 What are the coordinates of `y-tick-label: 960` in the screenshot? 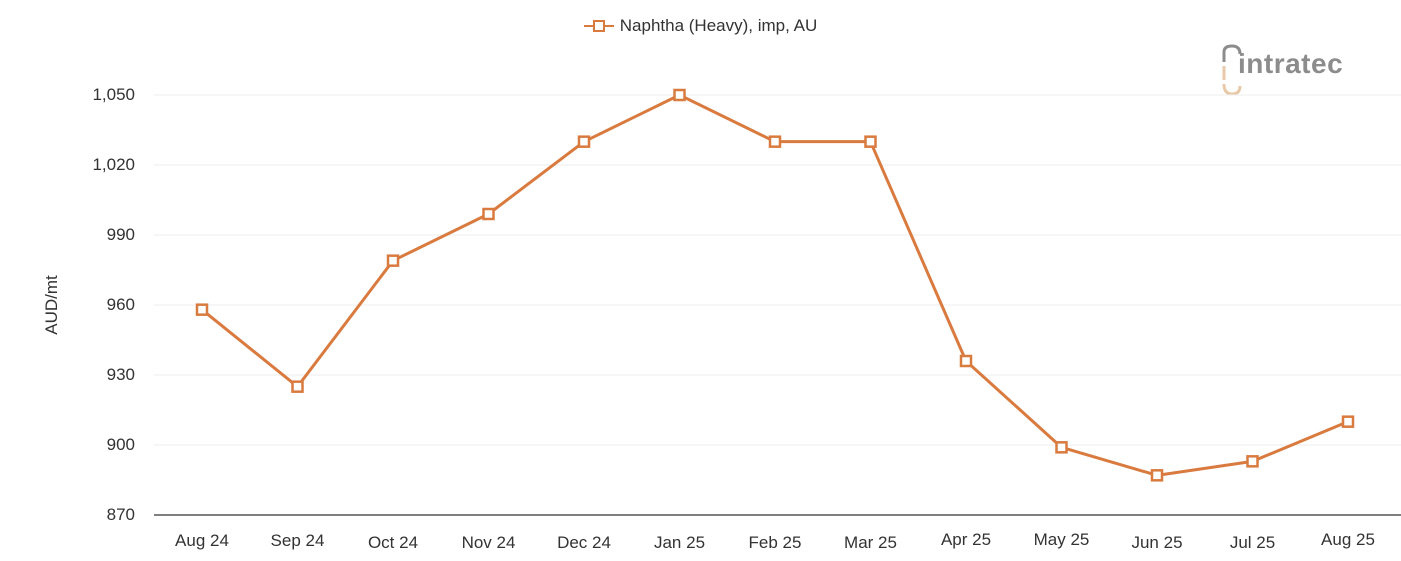 It's located at (120, 304).